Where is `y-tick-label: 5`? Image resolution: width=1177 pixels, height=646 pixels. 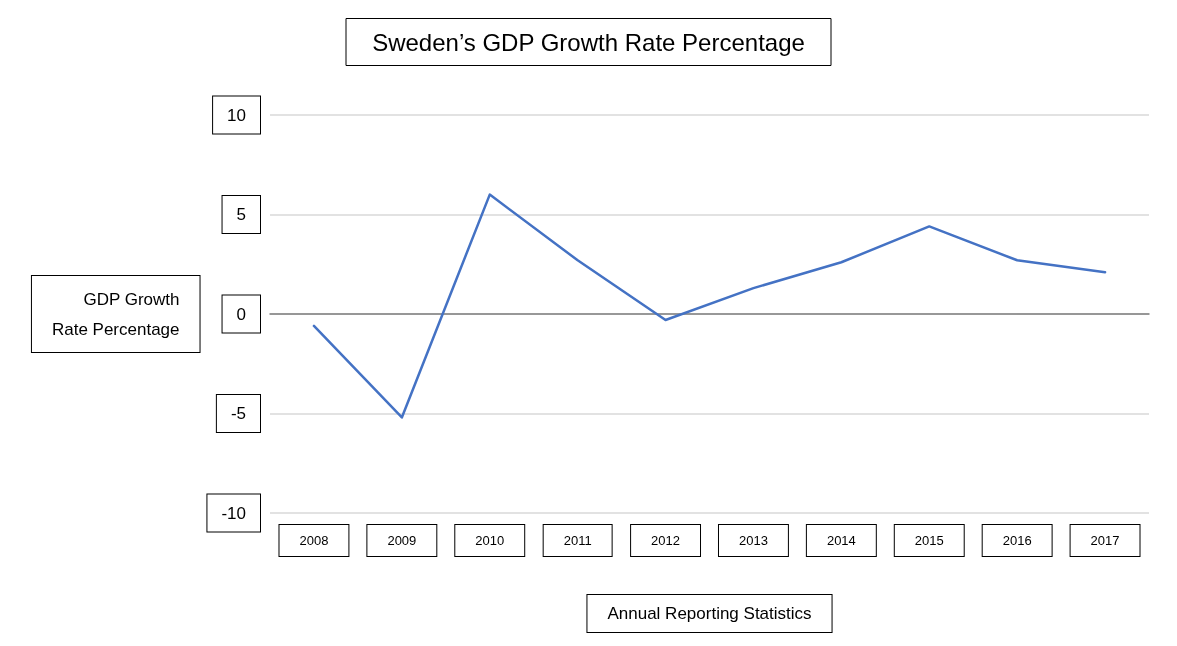 y-tick-label: 5 is located at coordinates (241, 214).